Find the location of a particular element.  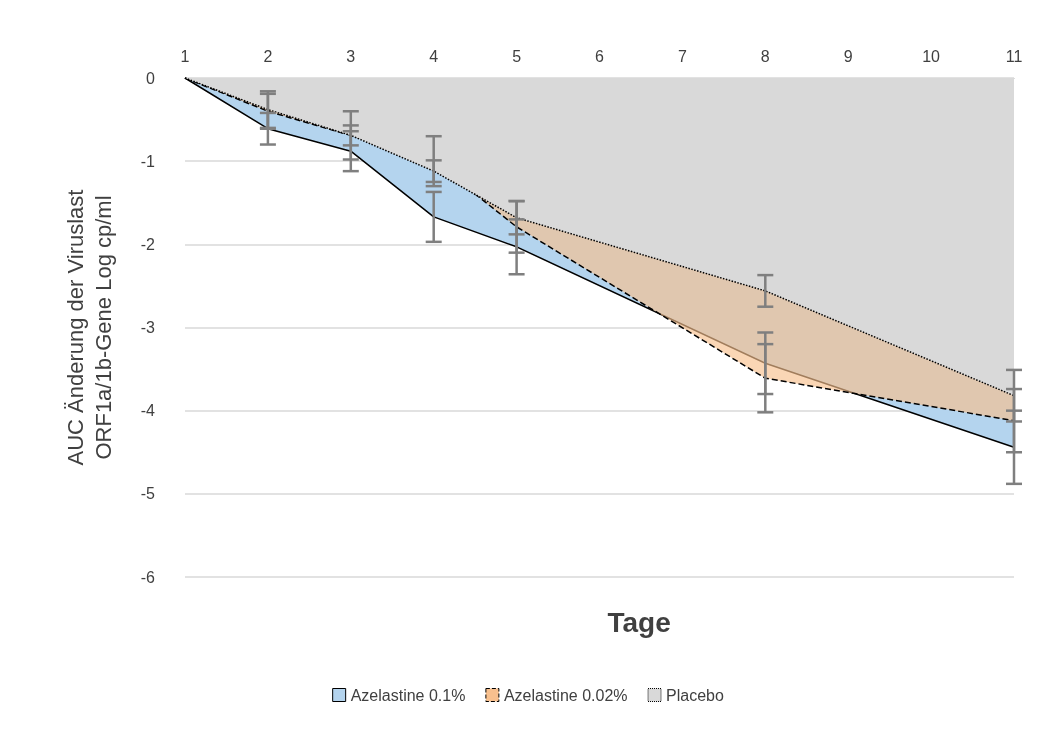

x-tick-label: 6 is located at coordinates (600, 56).